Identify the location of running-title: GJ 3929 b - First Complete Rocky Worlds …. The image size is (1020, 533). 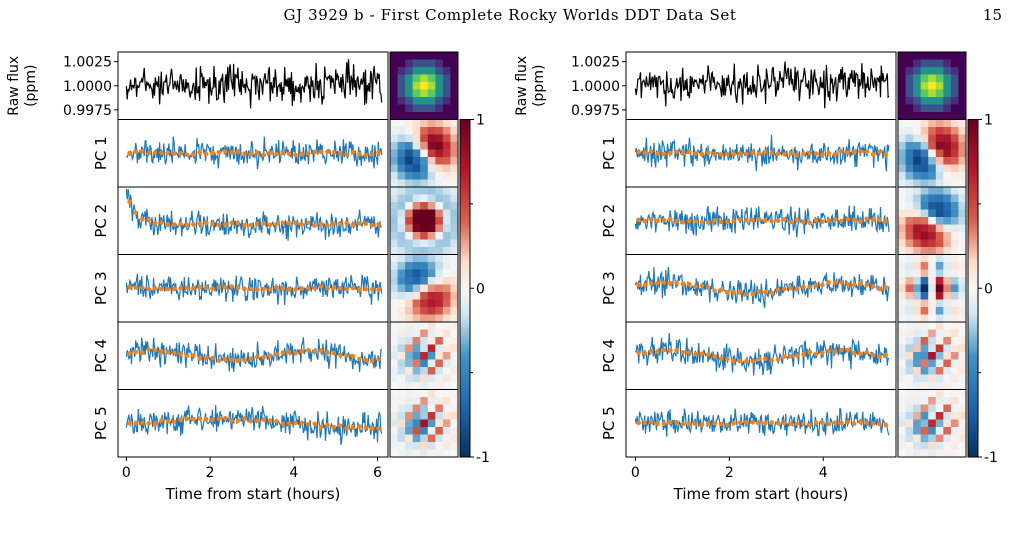
(510, 15).